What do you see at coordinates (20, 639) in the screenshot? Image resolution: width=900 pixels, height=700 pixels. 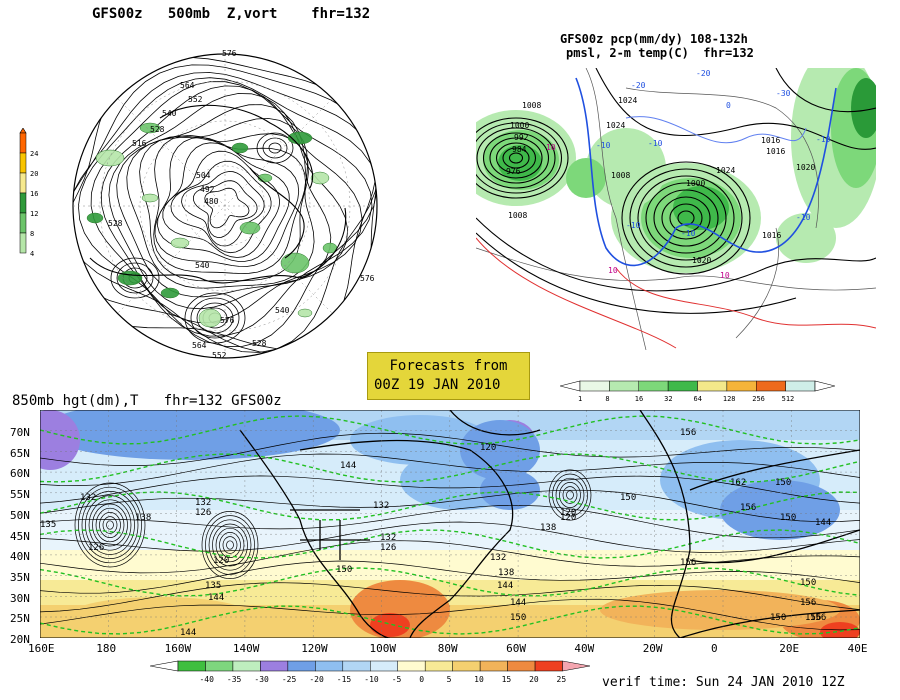 I see `latitude-label: 20N` at bounding box center [20, 639].